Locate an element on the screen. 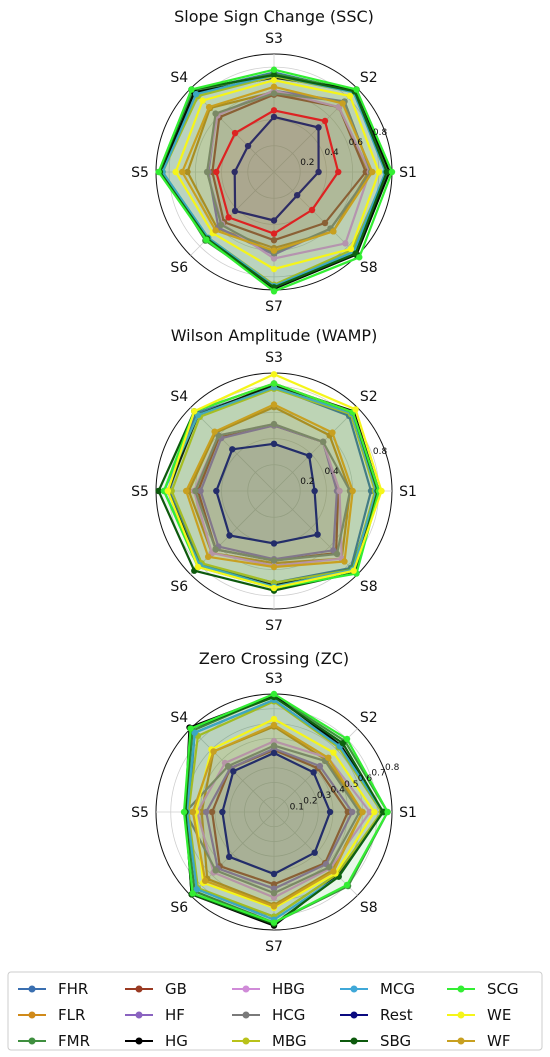  series-WF is located at coordinates (277, 815).